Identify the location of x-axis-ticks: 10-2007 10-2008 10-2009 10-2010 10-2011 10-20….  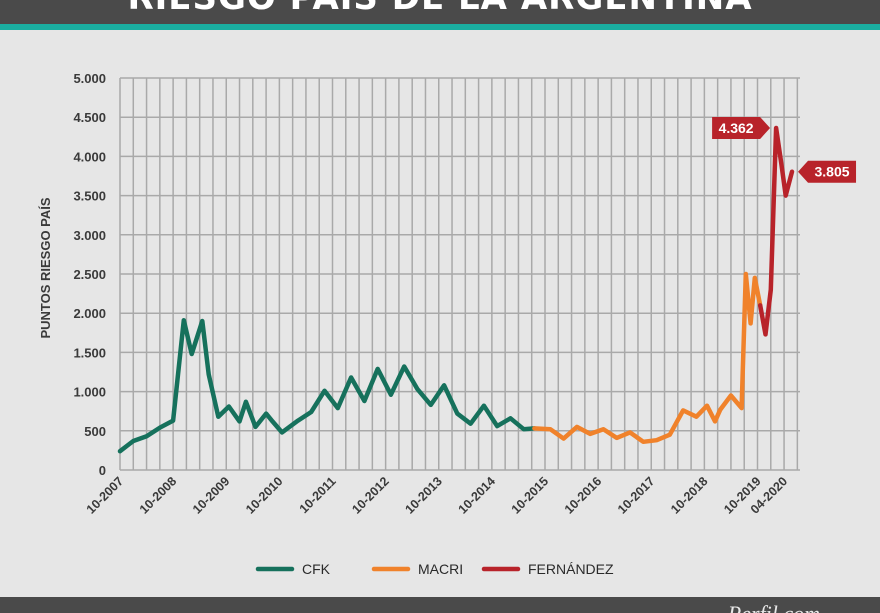
(437, 495).